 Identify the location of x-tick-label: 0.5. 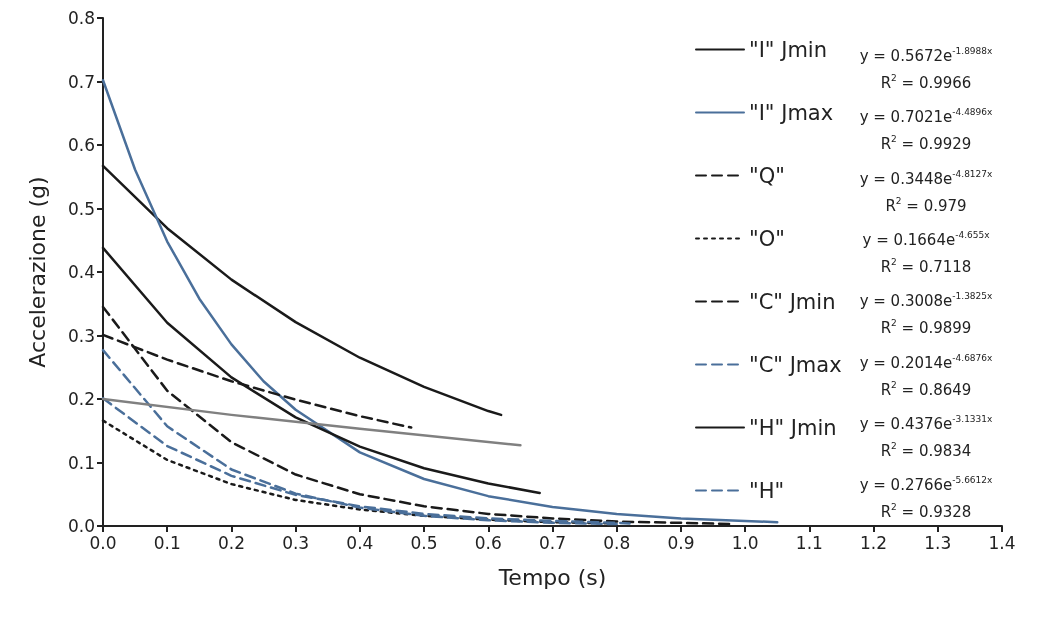
(424, 542).